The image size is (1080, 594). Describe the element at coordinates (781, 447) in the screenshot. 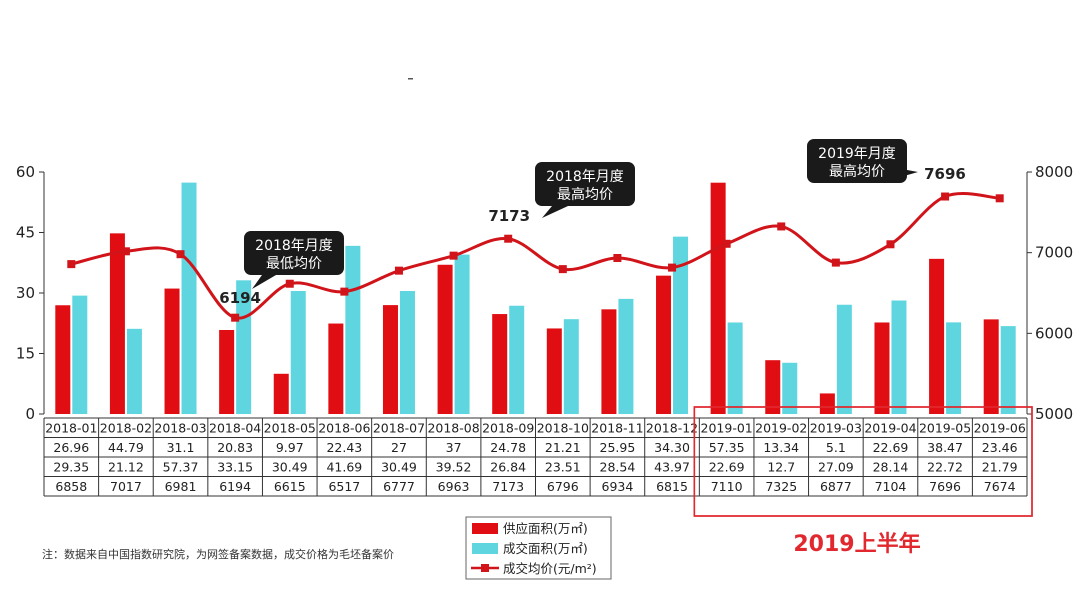

I see `table-supply-cell: 13.34` at that location.